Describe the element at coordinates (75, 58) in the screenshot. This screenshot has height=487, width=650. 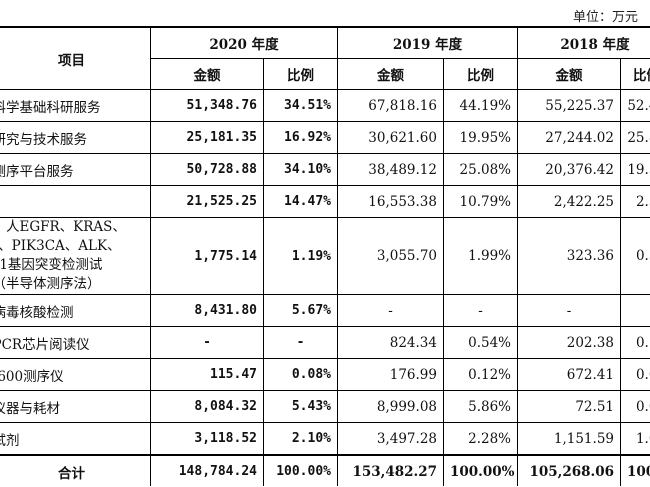
I see `header-item: 项目` at that location.